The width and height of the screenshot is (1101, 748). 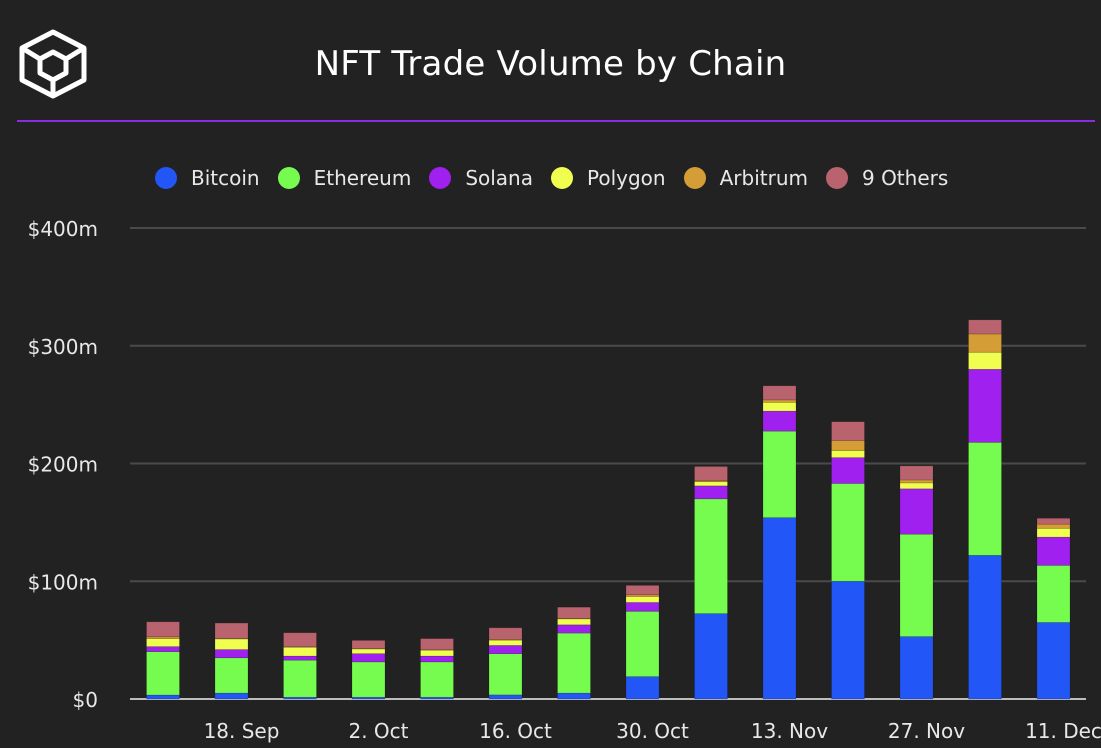 What do you see at coordinates (926, 731) in the screenshot?
I see `x-tick-label: 27. Nov` at bounding box center [926, 731].